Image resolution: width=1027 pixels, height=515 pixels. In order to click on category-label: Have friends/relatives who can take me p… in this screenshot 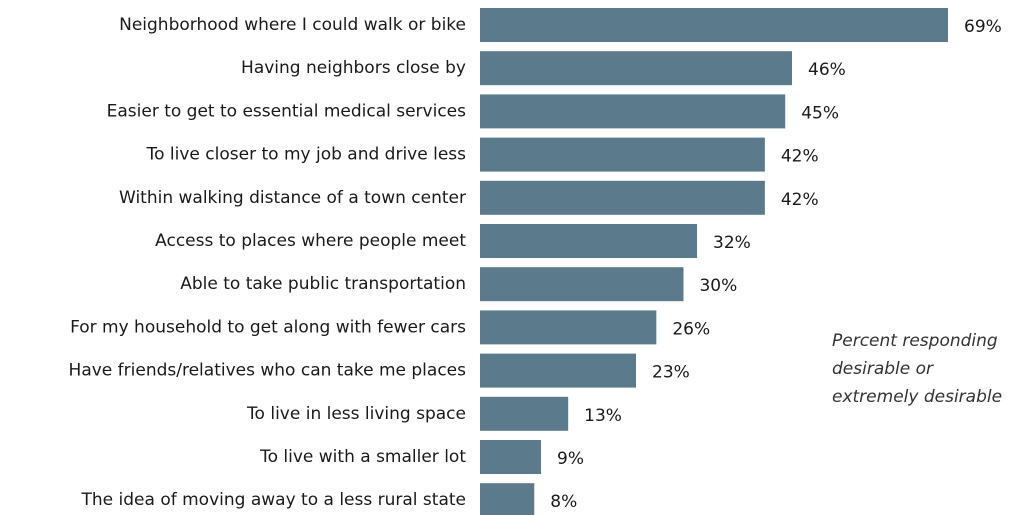, I will do `click(268, 371)`.